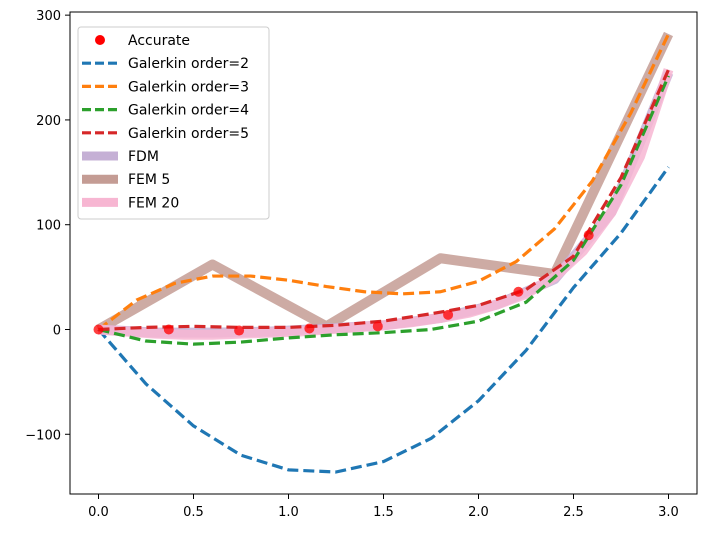  Describe the element at coordinates (478, 512) in the screenshot. I see `x-tick-label: 2.0` at that location.